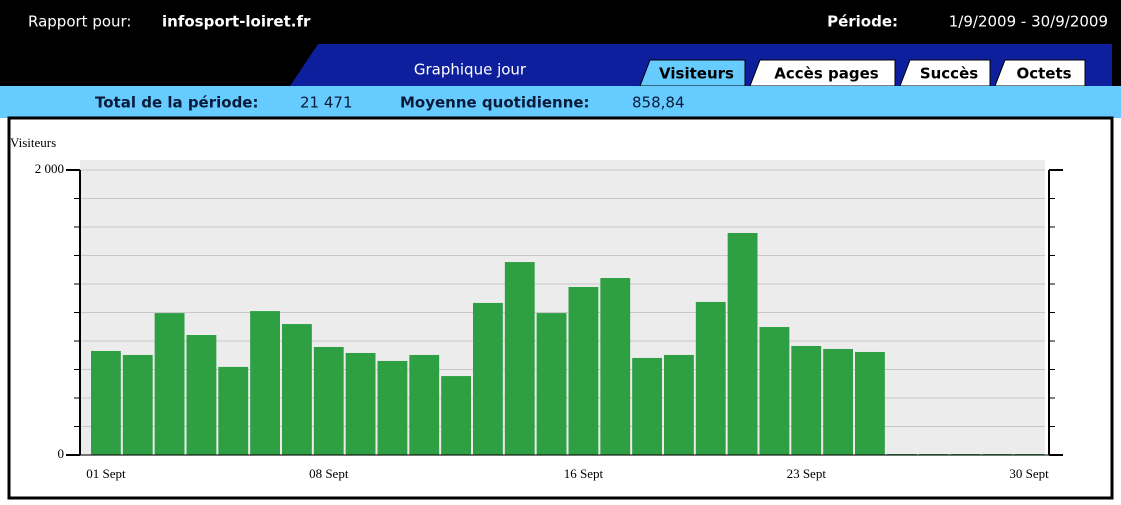  Describe the element at coordinates (584, 473) in the screenshot. I see `x-tick-label: 16 Sept` at that location.